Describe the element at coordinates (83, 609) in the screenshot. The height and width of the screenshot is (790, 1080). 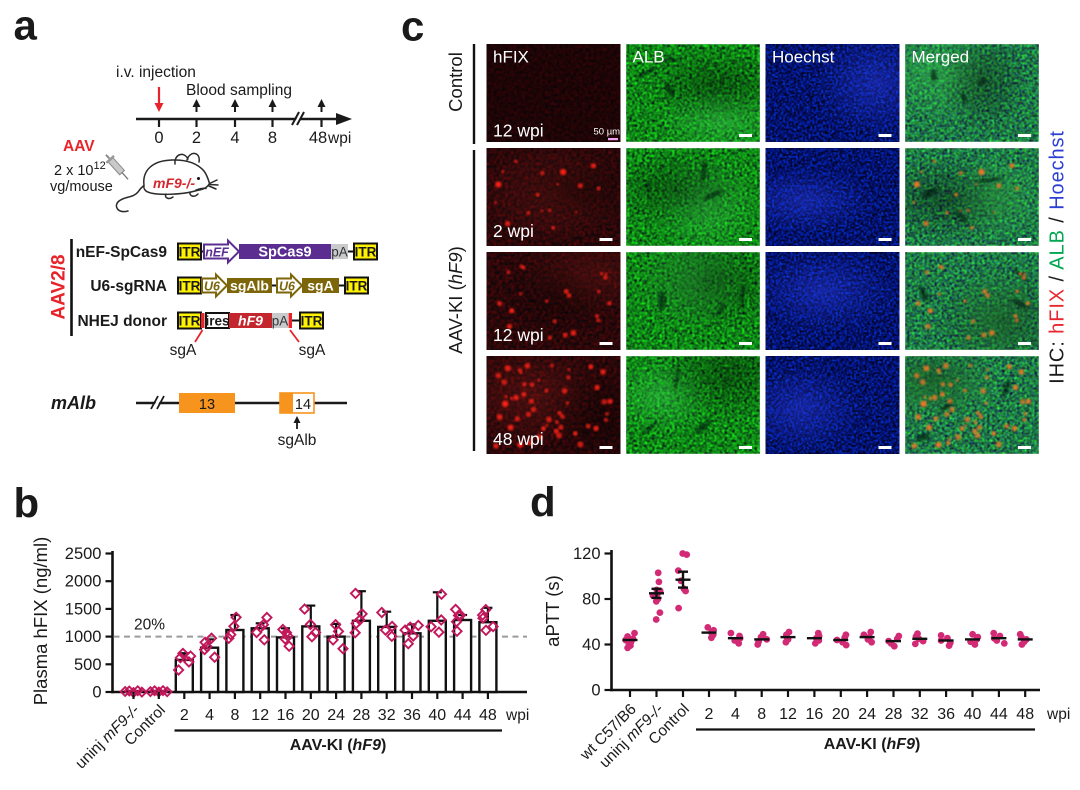
I see `svg-text: 1500` at that location.